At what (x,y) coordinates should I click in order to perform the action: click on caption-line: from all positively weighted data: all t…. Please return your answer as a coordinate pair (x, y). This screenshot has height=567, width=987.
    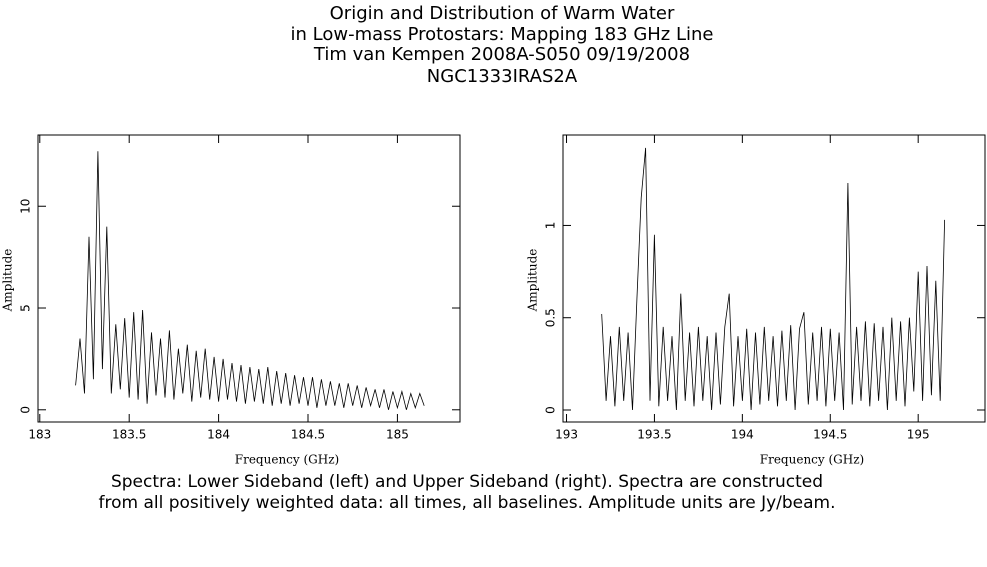
    Looking at the image, I should click on (466, 503).